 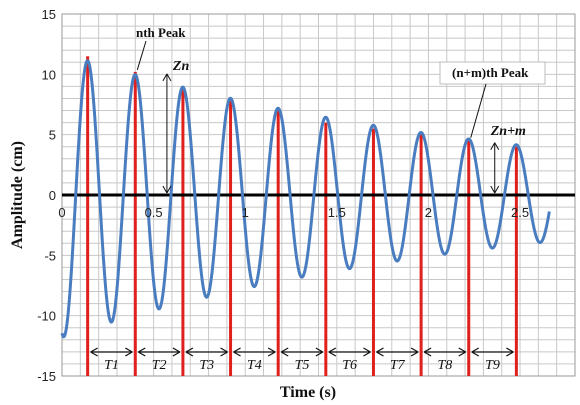 What do you see at coordinates (46, 316) in the screenshot?
I see `y-tick-label: -10` at bounding box center [46, 316].